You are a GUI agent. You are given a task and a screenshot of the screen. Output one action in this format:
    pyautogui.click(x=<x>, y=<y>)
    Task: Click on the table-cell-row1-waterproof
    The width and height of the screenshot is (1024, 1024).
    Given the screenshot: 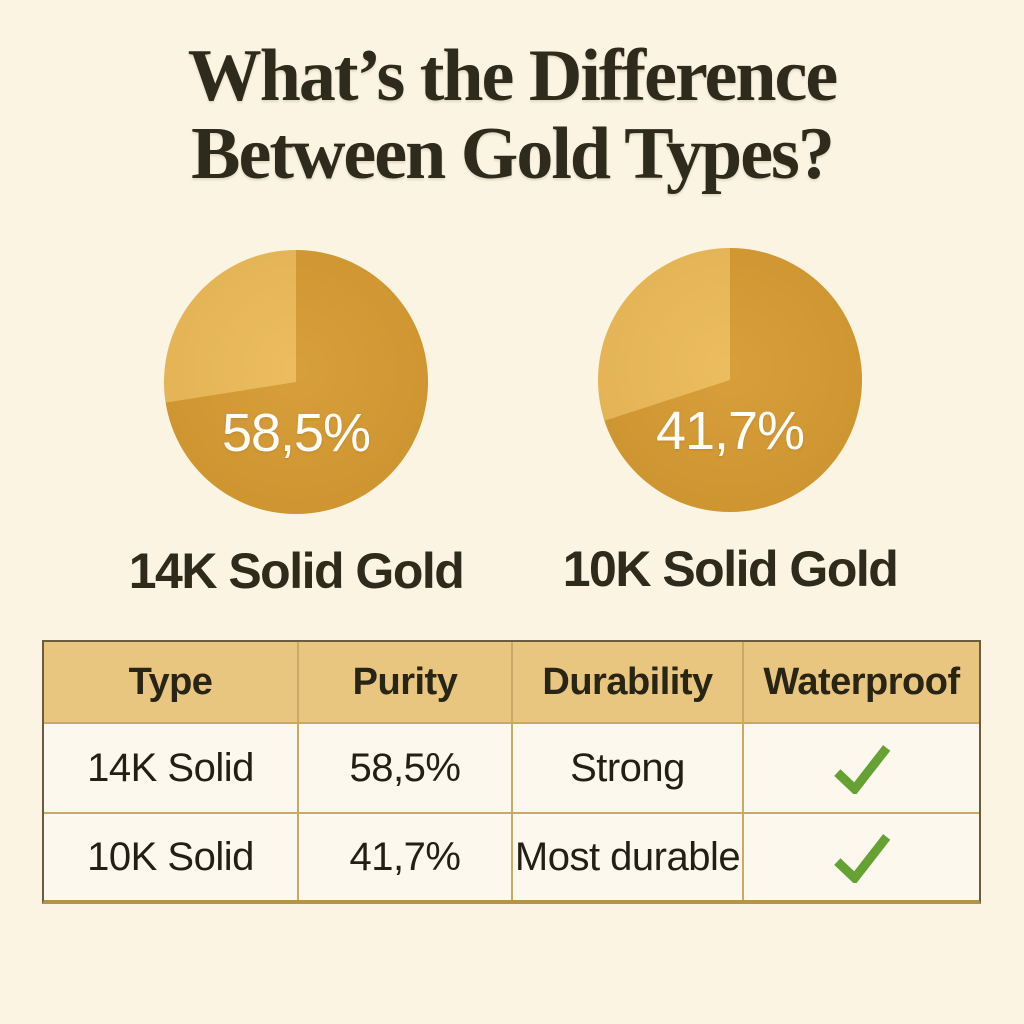 What is the action you would take?
    pyautogui.click(x=861, y=769)
    